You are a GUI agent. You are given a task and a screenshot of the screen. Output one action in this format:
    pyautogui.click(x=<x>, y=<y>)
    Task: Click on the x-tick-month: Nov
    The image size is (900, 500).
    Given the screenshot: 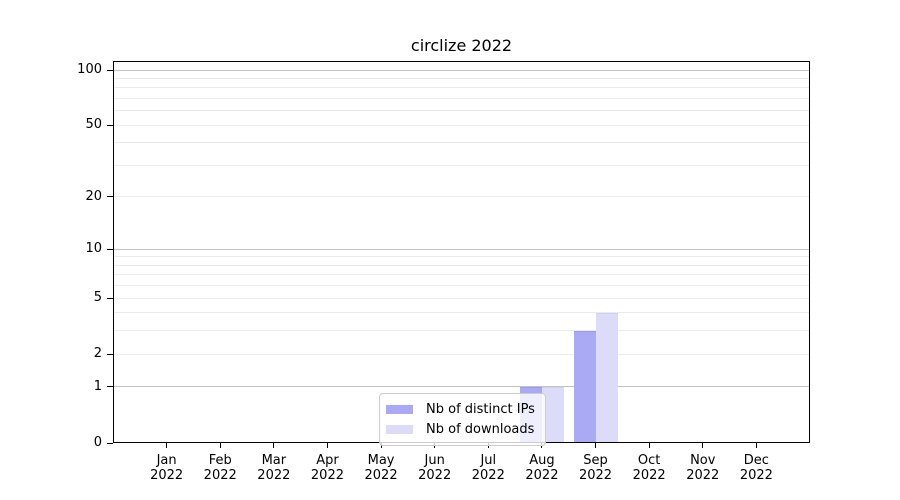 What is the action you would take?
    pyautogui.click(x=703, y=460)
    